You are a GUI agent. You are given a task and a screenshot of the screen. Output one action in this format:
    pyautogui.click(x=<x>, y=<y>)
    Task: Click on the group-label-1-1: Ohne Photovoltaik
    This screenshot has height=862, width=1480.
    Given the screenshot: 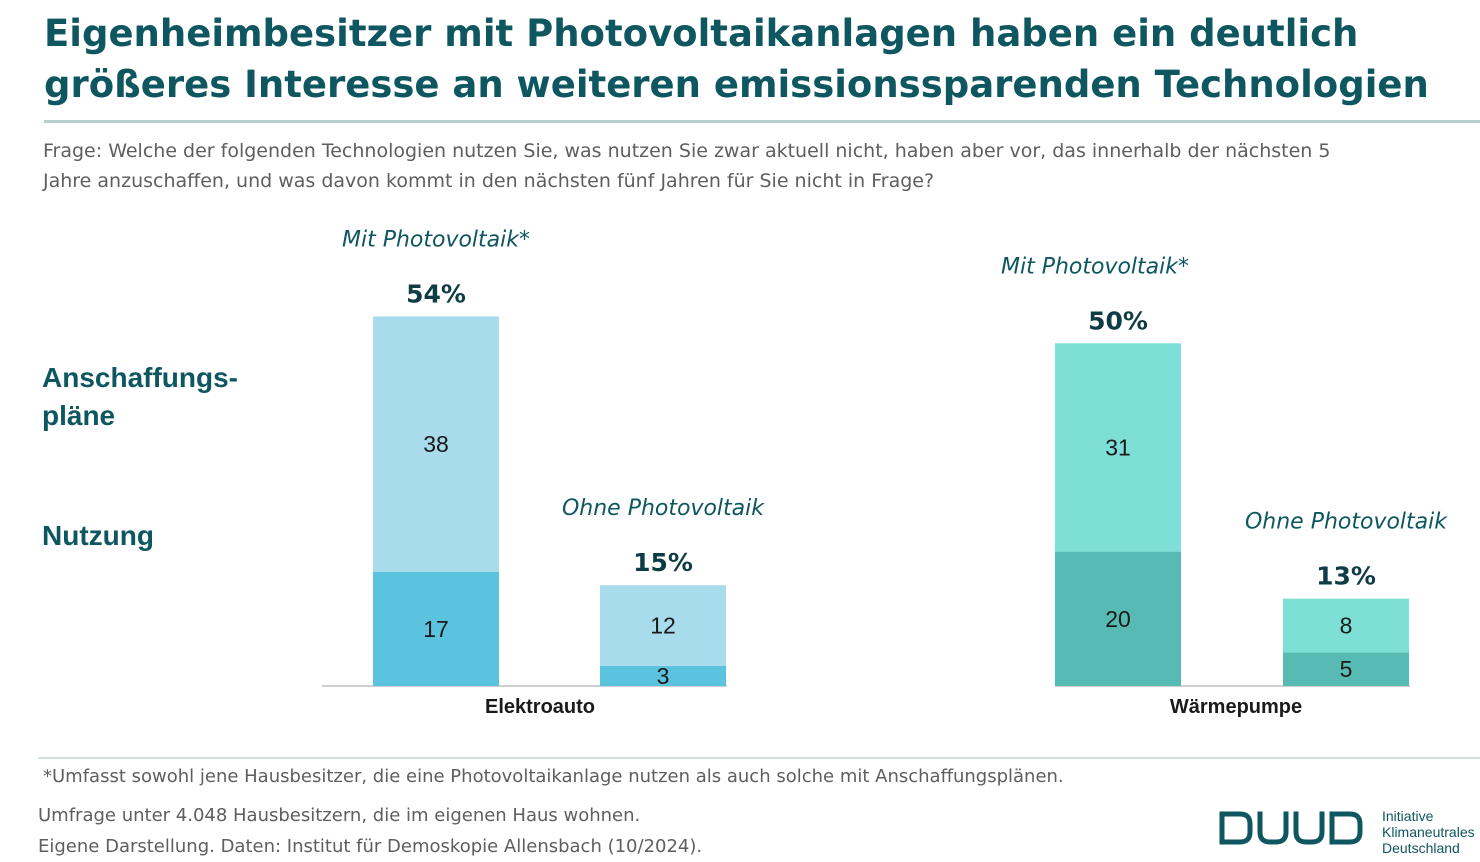 What is the action you would take?
    pyautogui.click(x=1346, y=522)
    